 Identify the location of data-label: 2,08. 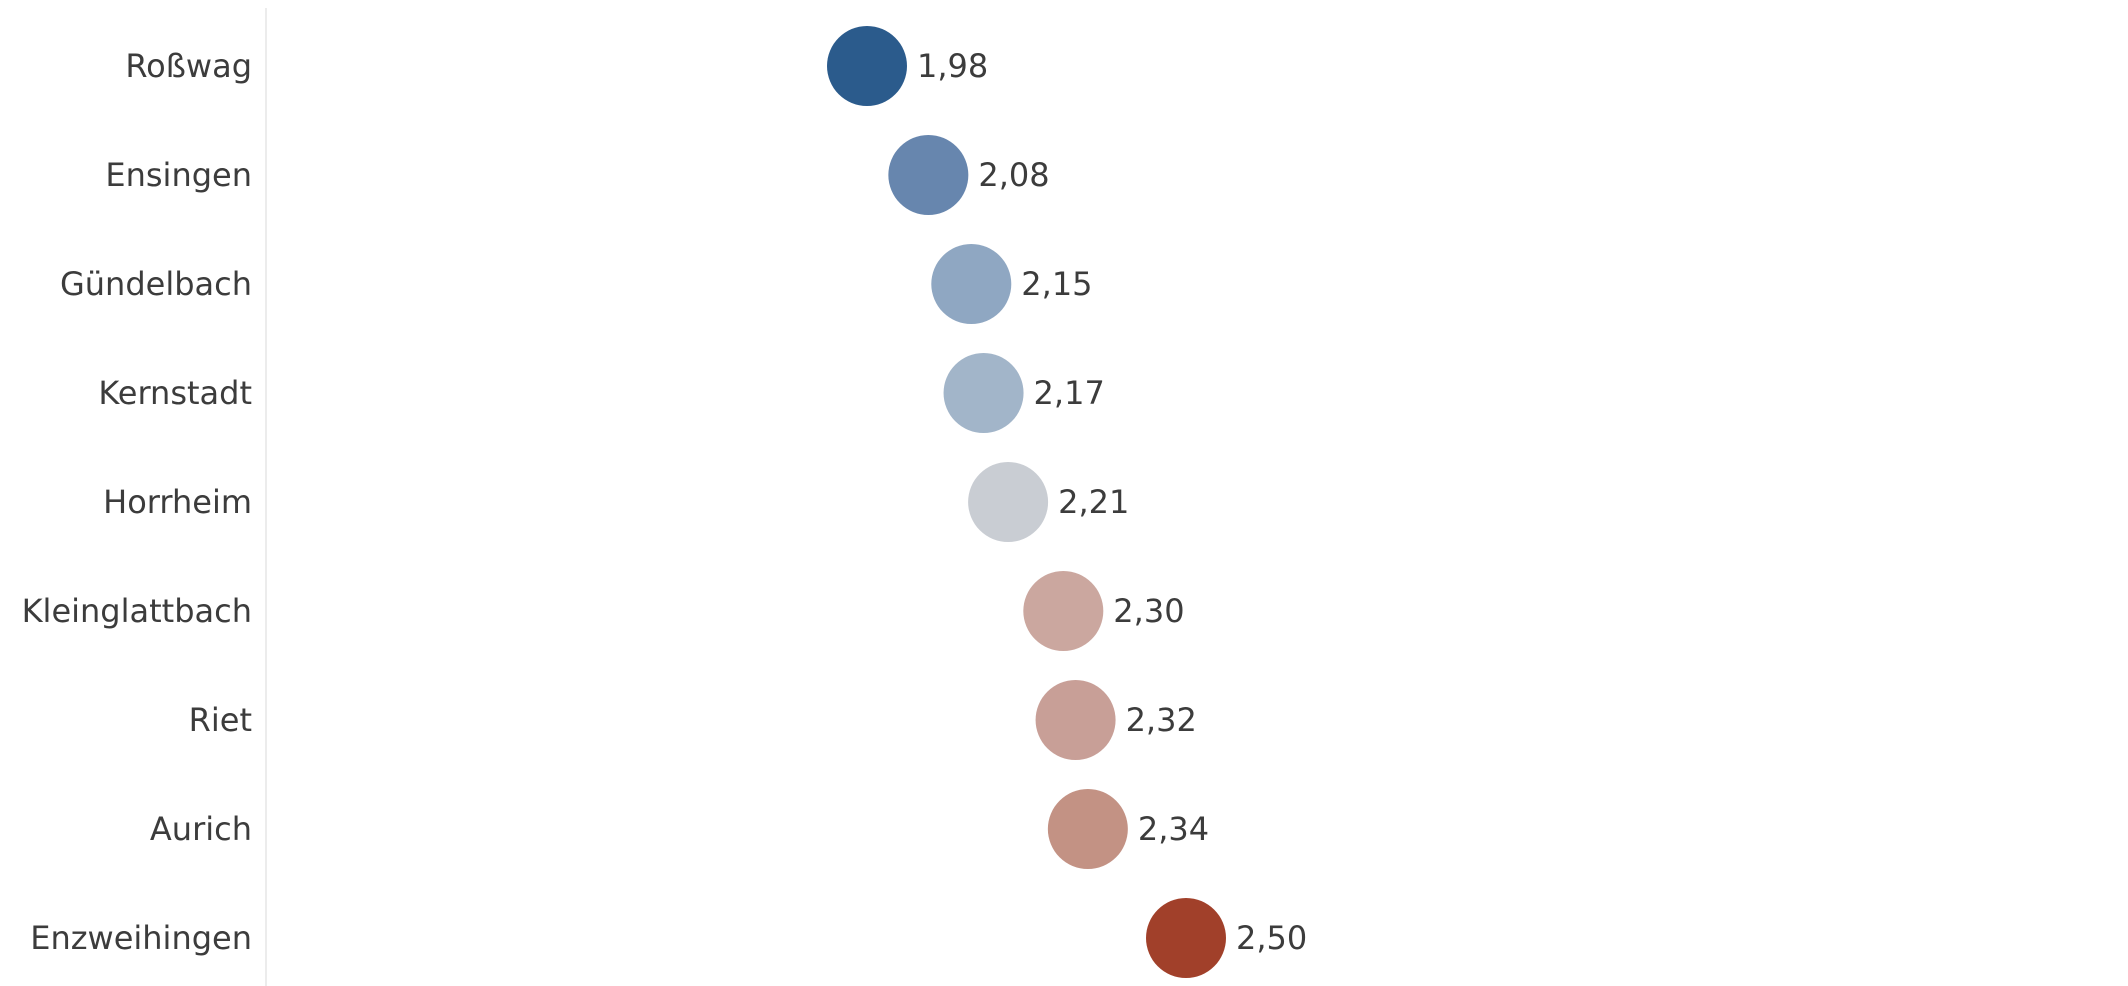
(1013, 175).